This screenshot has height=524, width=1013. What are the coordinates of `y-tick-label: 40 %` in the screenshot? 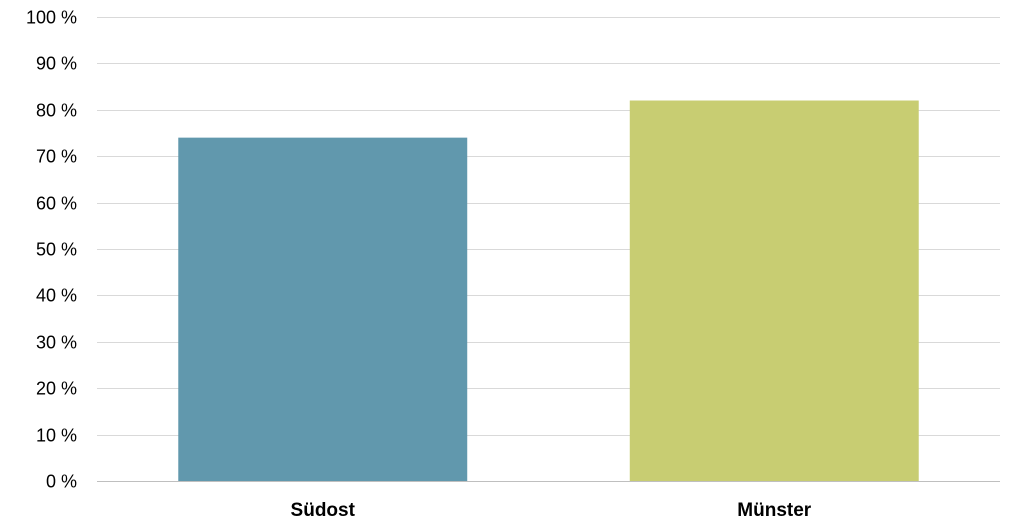 It's located at (56, 296).